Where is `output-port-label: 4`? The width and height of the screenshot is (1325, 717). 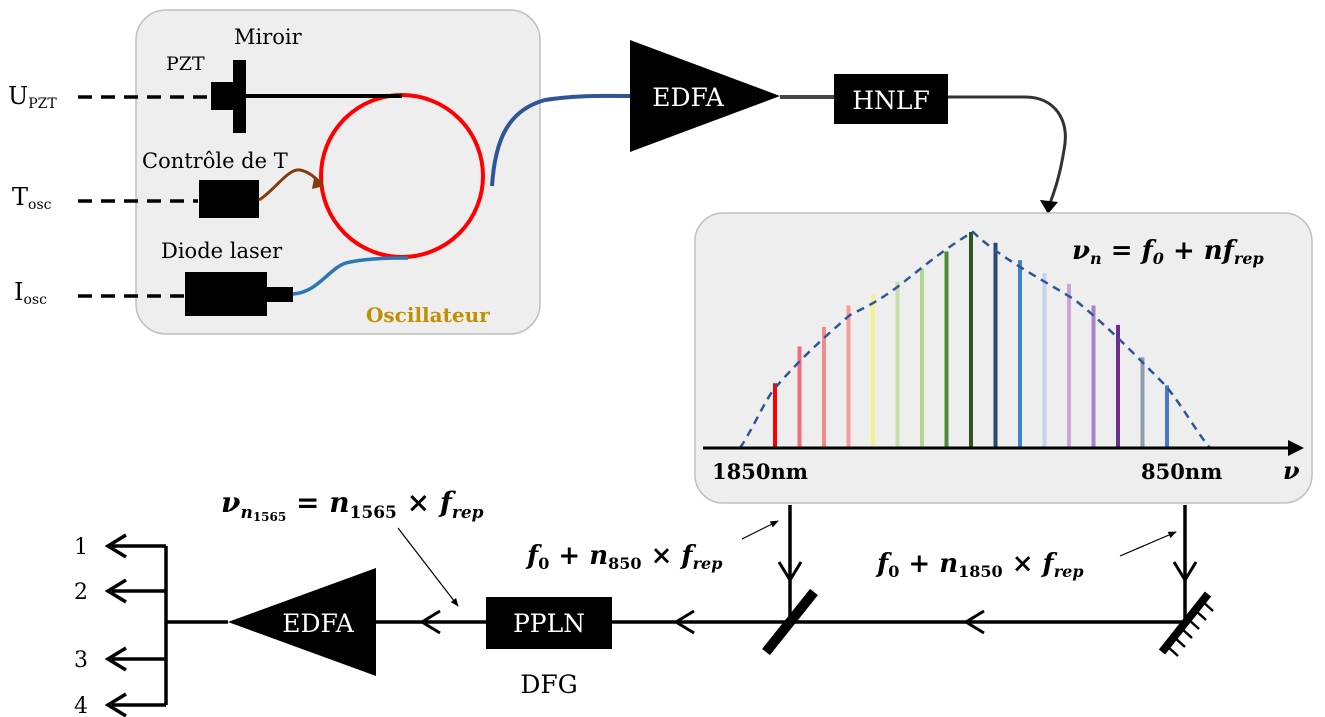
output-port-label: 4 is located at coordinates (81, 705).